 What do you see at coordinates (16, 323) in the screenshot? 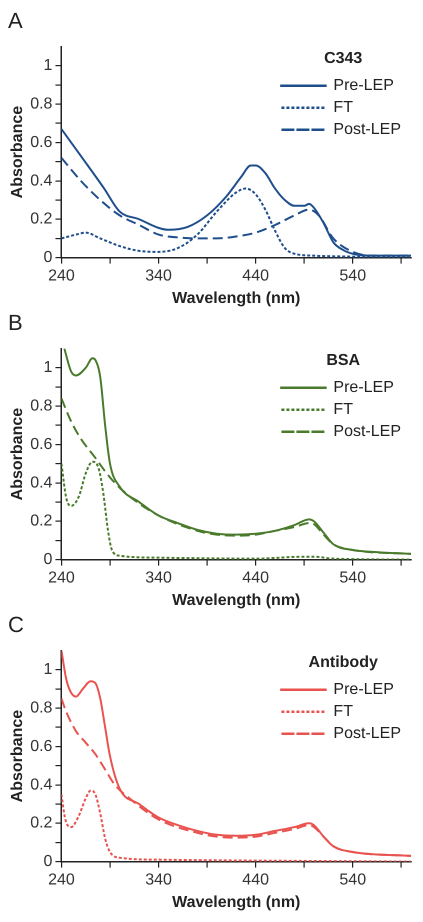
I see `text: B` at bounding box center [16, 323].